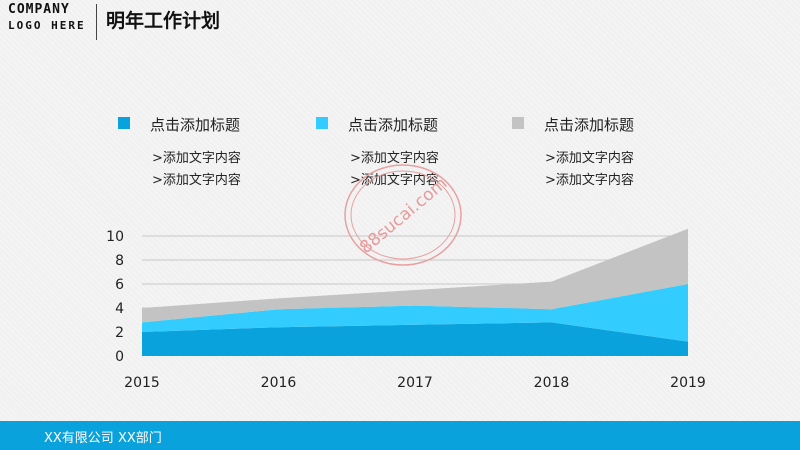  What do you see at coordinates (39, 9) in the screenshot?
I see `logo-line-1: COMPANY` at bounding box center [39, 9].